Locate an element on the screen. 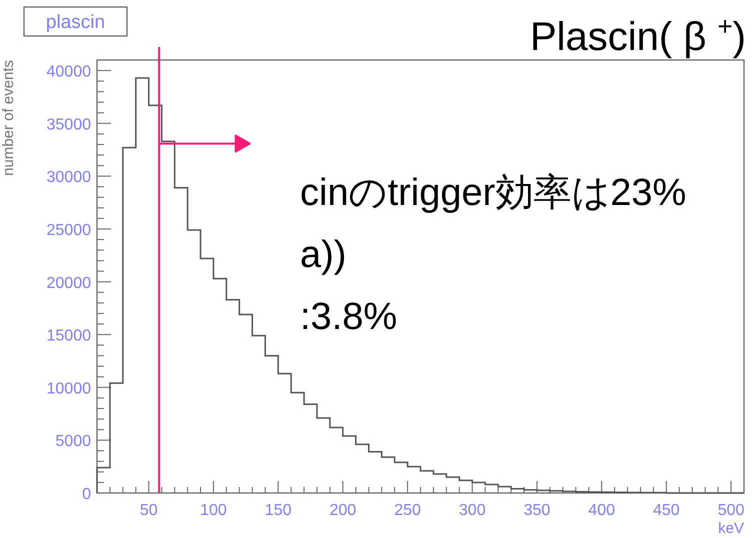 The image size is (752, 538). y-tick-label: 30000 is located at coordinates (69, 177).